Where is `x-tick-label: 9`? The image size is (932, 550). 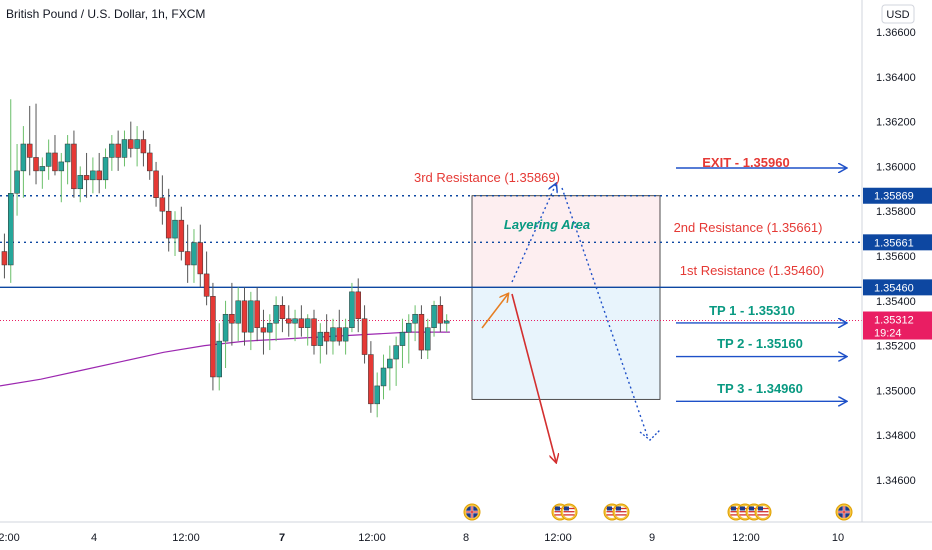 x-tick-label: 9 is located at coordinates (652, 538).